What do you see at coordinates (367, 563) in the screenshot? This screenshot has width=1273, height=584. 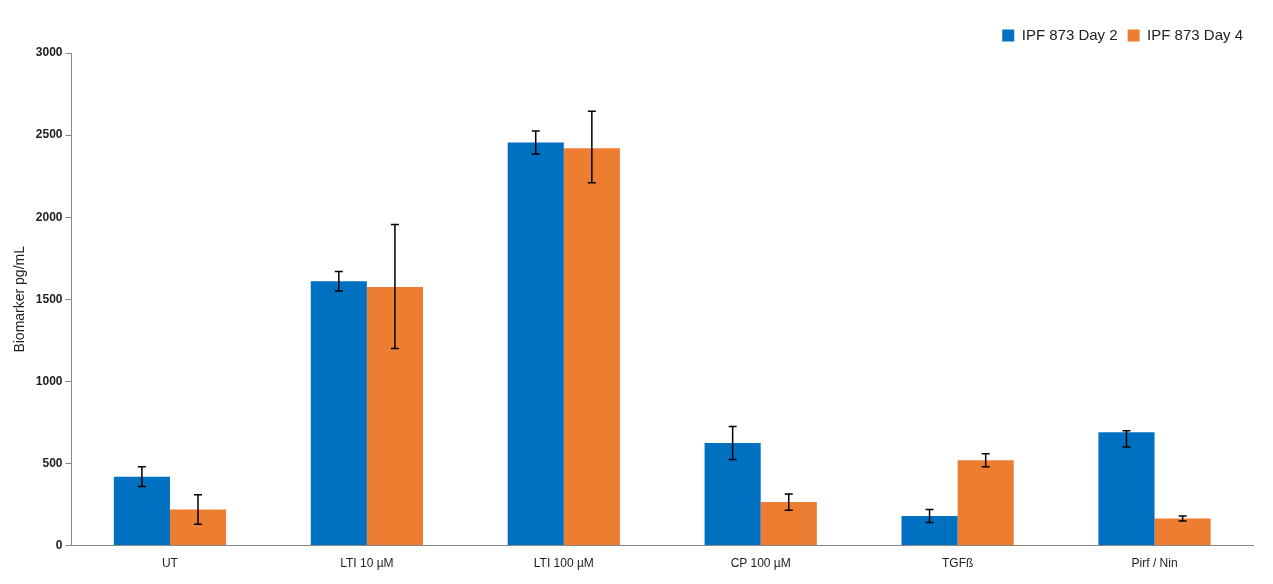 I see `x-tick-label: LTI 10 µM` at bounding box center [367, 563].